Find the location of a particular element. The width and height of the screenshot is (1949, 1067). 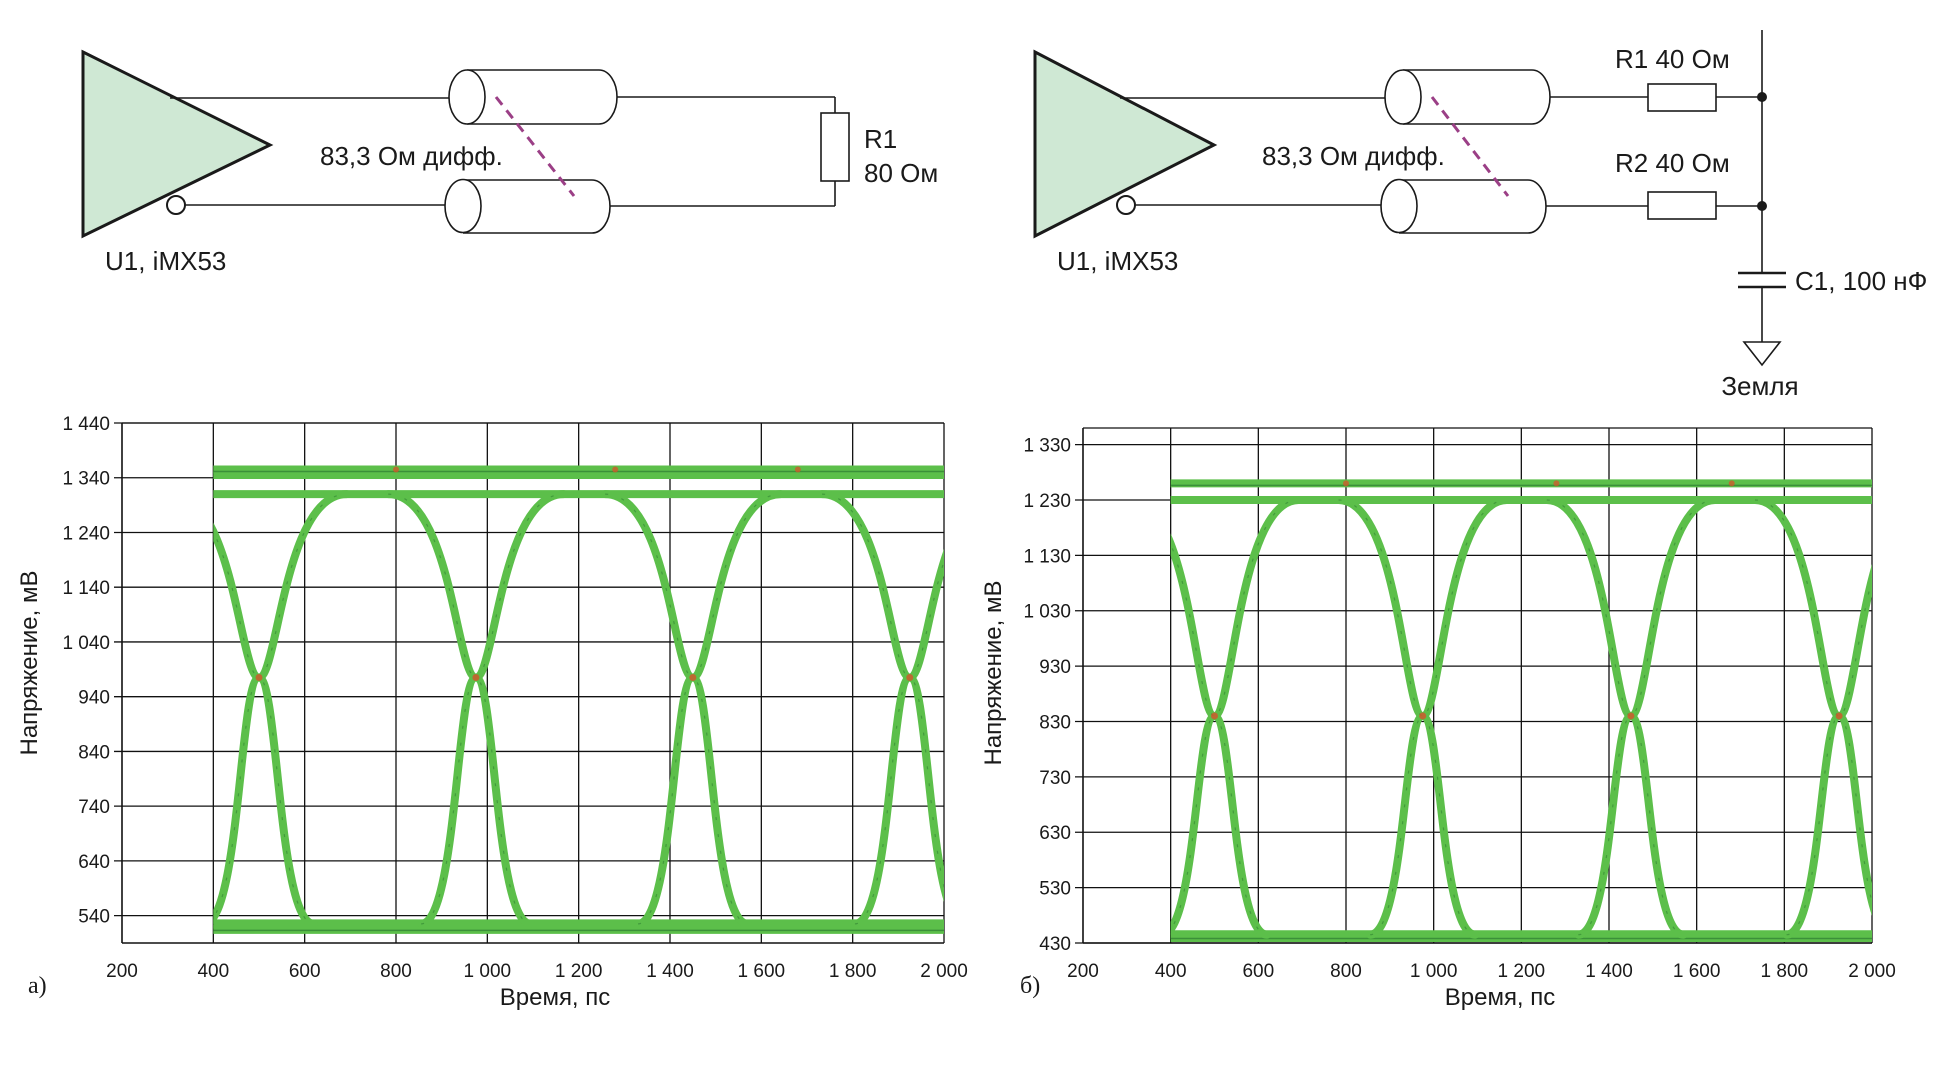

y-tick-label-a: 1 140 is located at coordinates (86, 588).